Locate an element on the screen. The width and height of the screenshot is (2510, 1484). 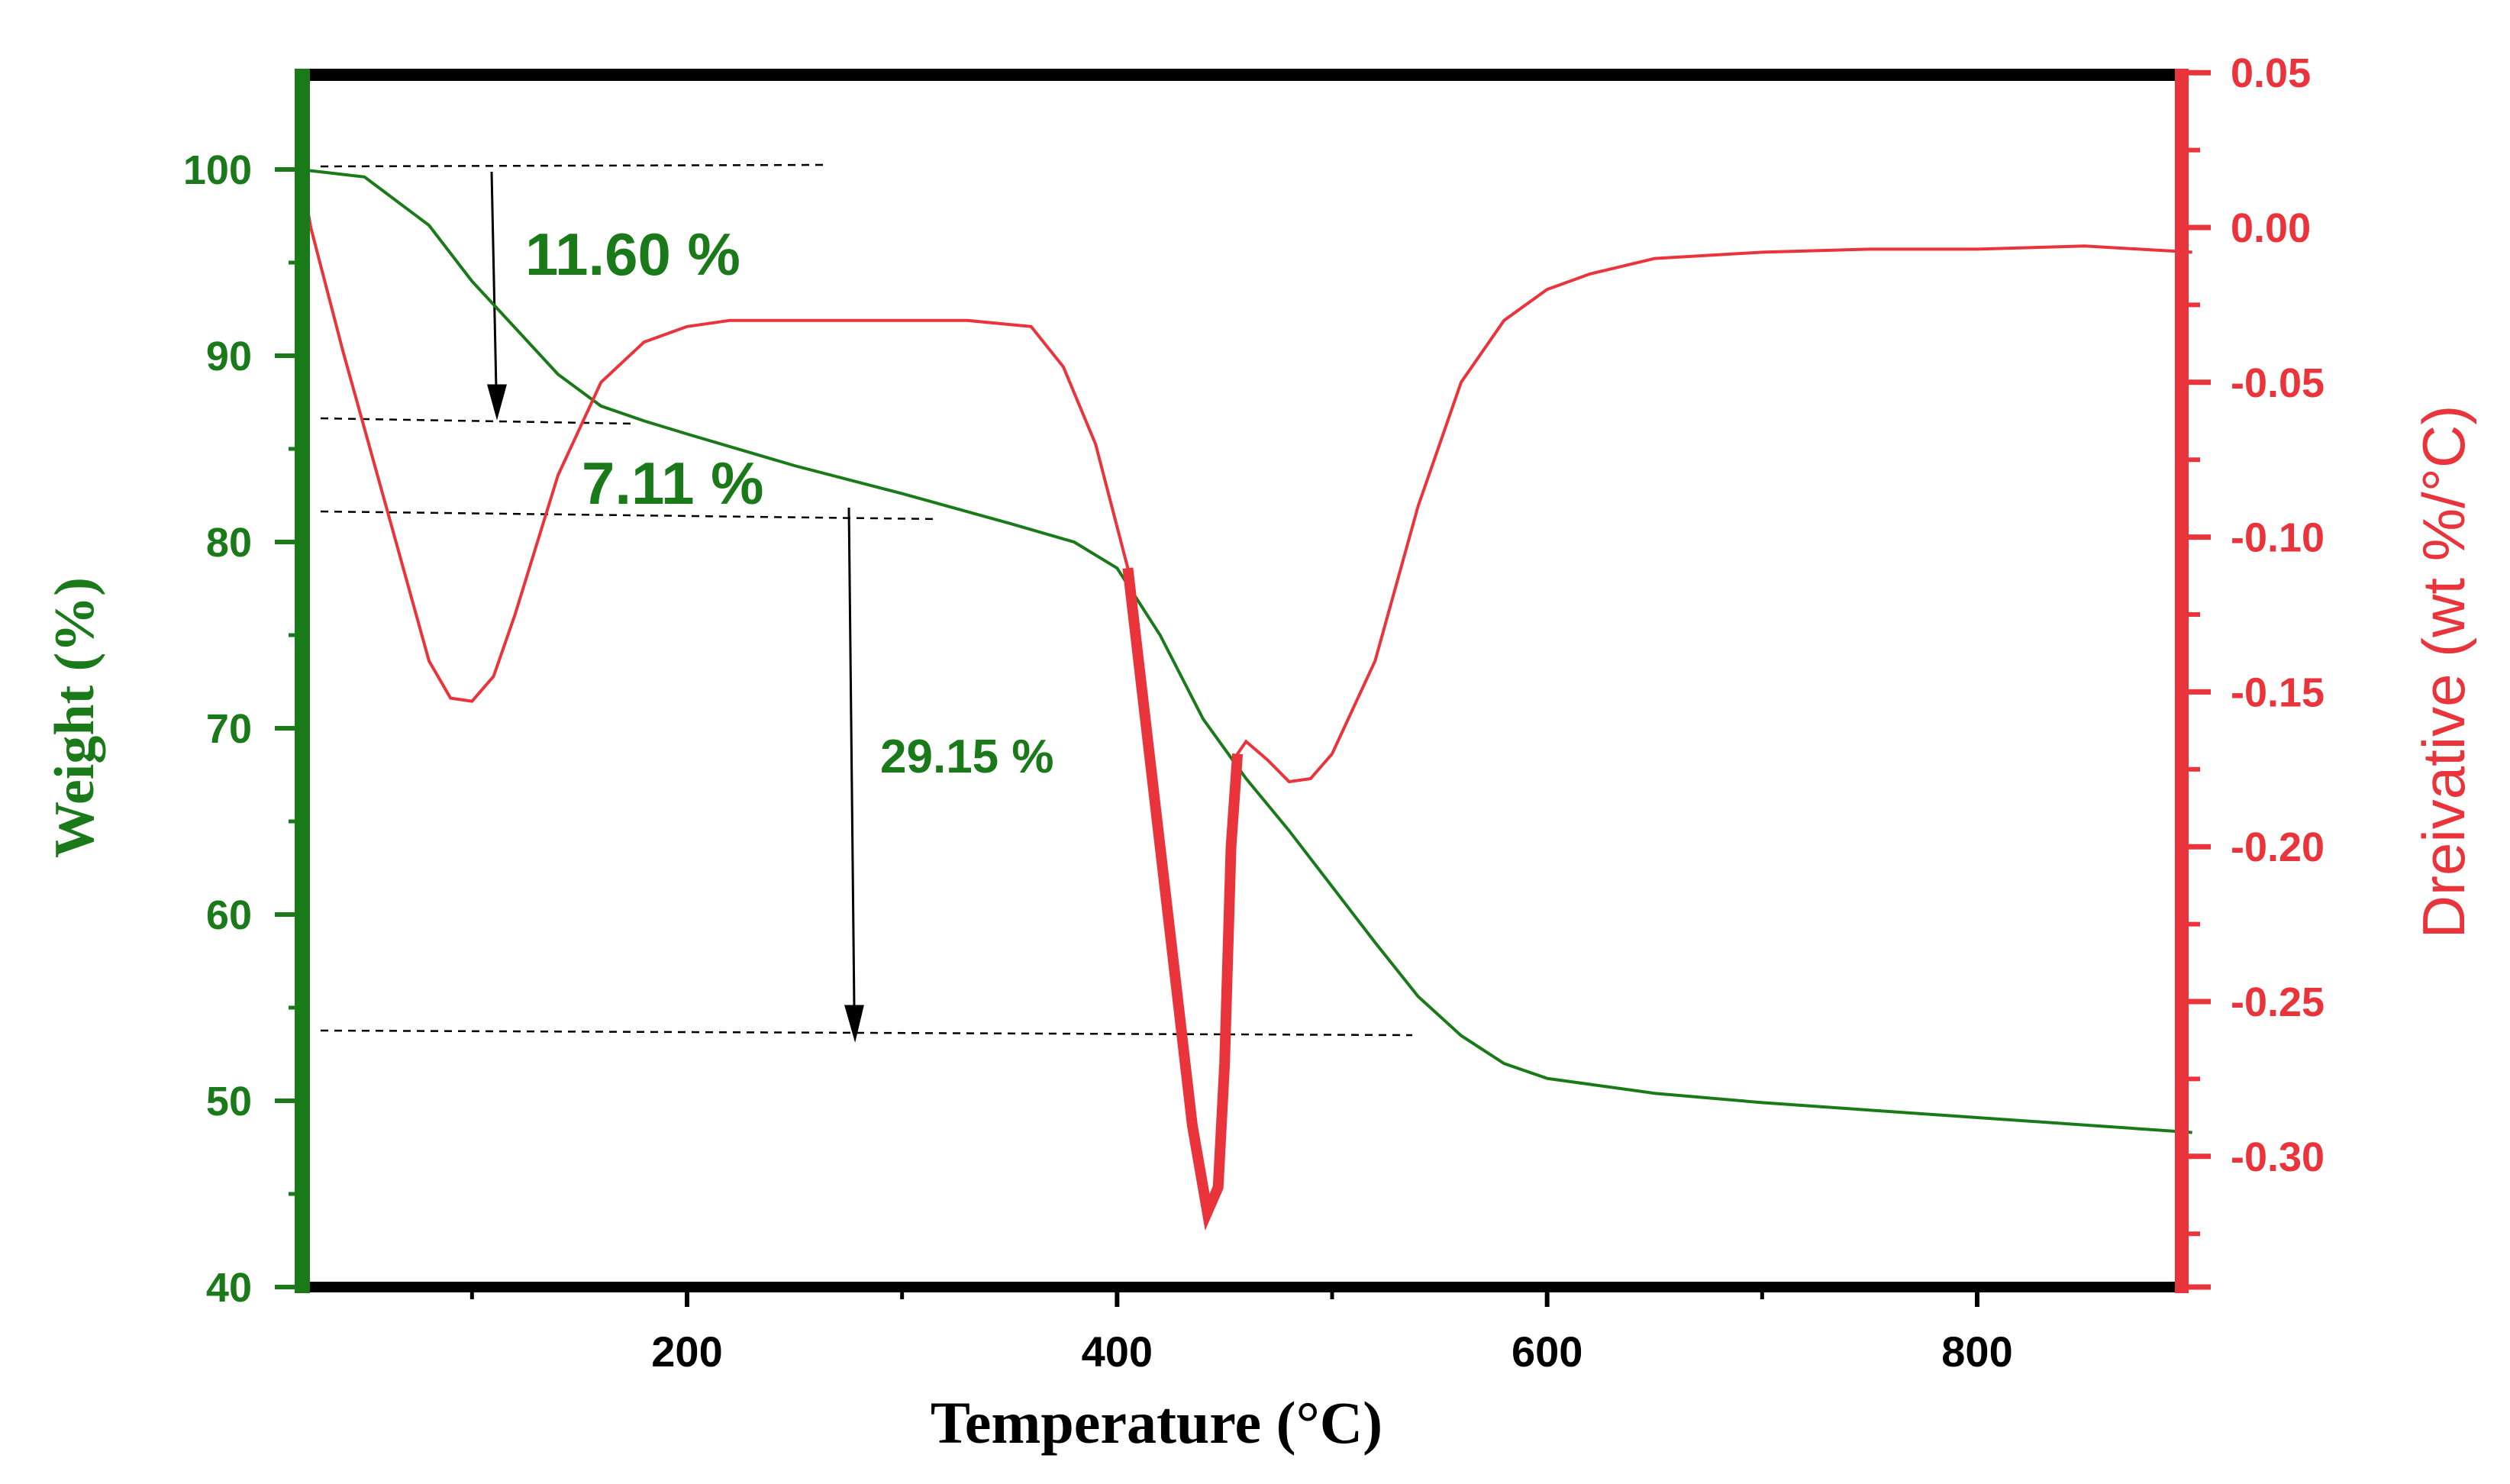
annotation-loss-3: 29.15 % is located at coordinates (967, 757).